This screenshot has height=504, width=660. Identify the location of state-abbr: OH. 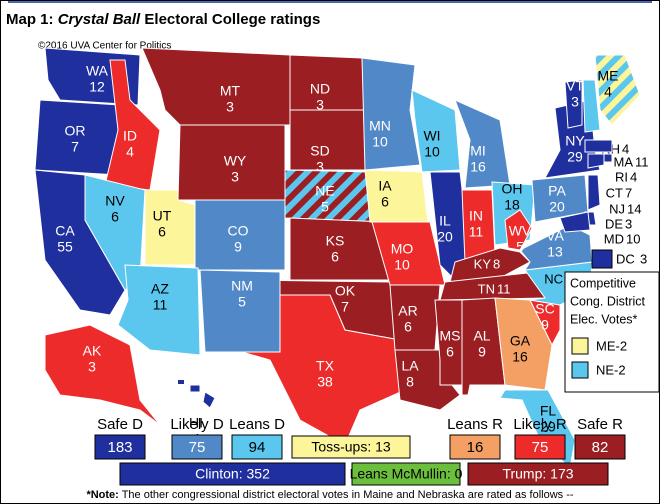
(512, 189).